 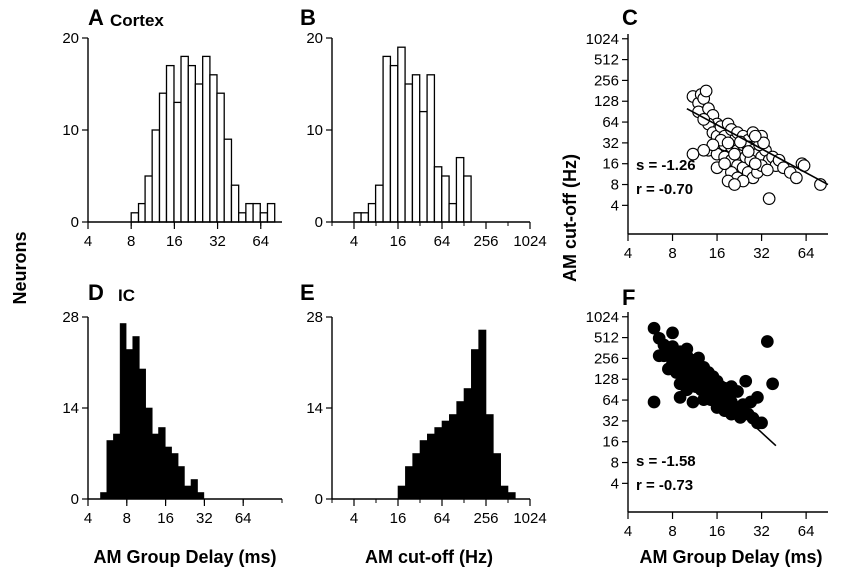 What do you see at coordinates (429, 557) in the screenshot?
I see `x-axis-label-e: AM cut-off (Hz)` at bounding box center [429, 557].